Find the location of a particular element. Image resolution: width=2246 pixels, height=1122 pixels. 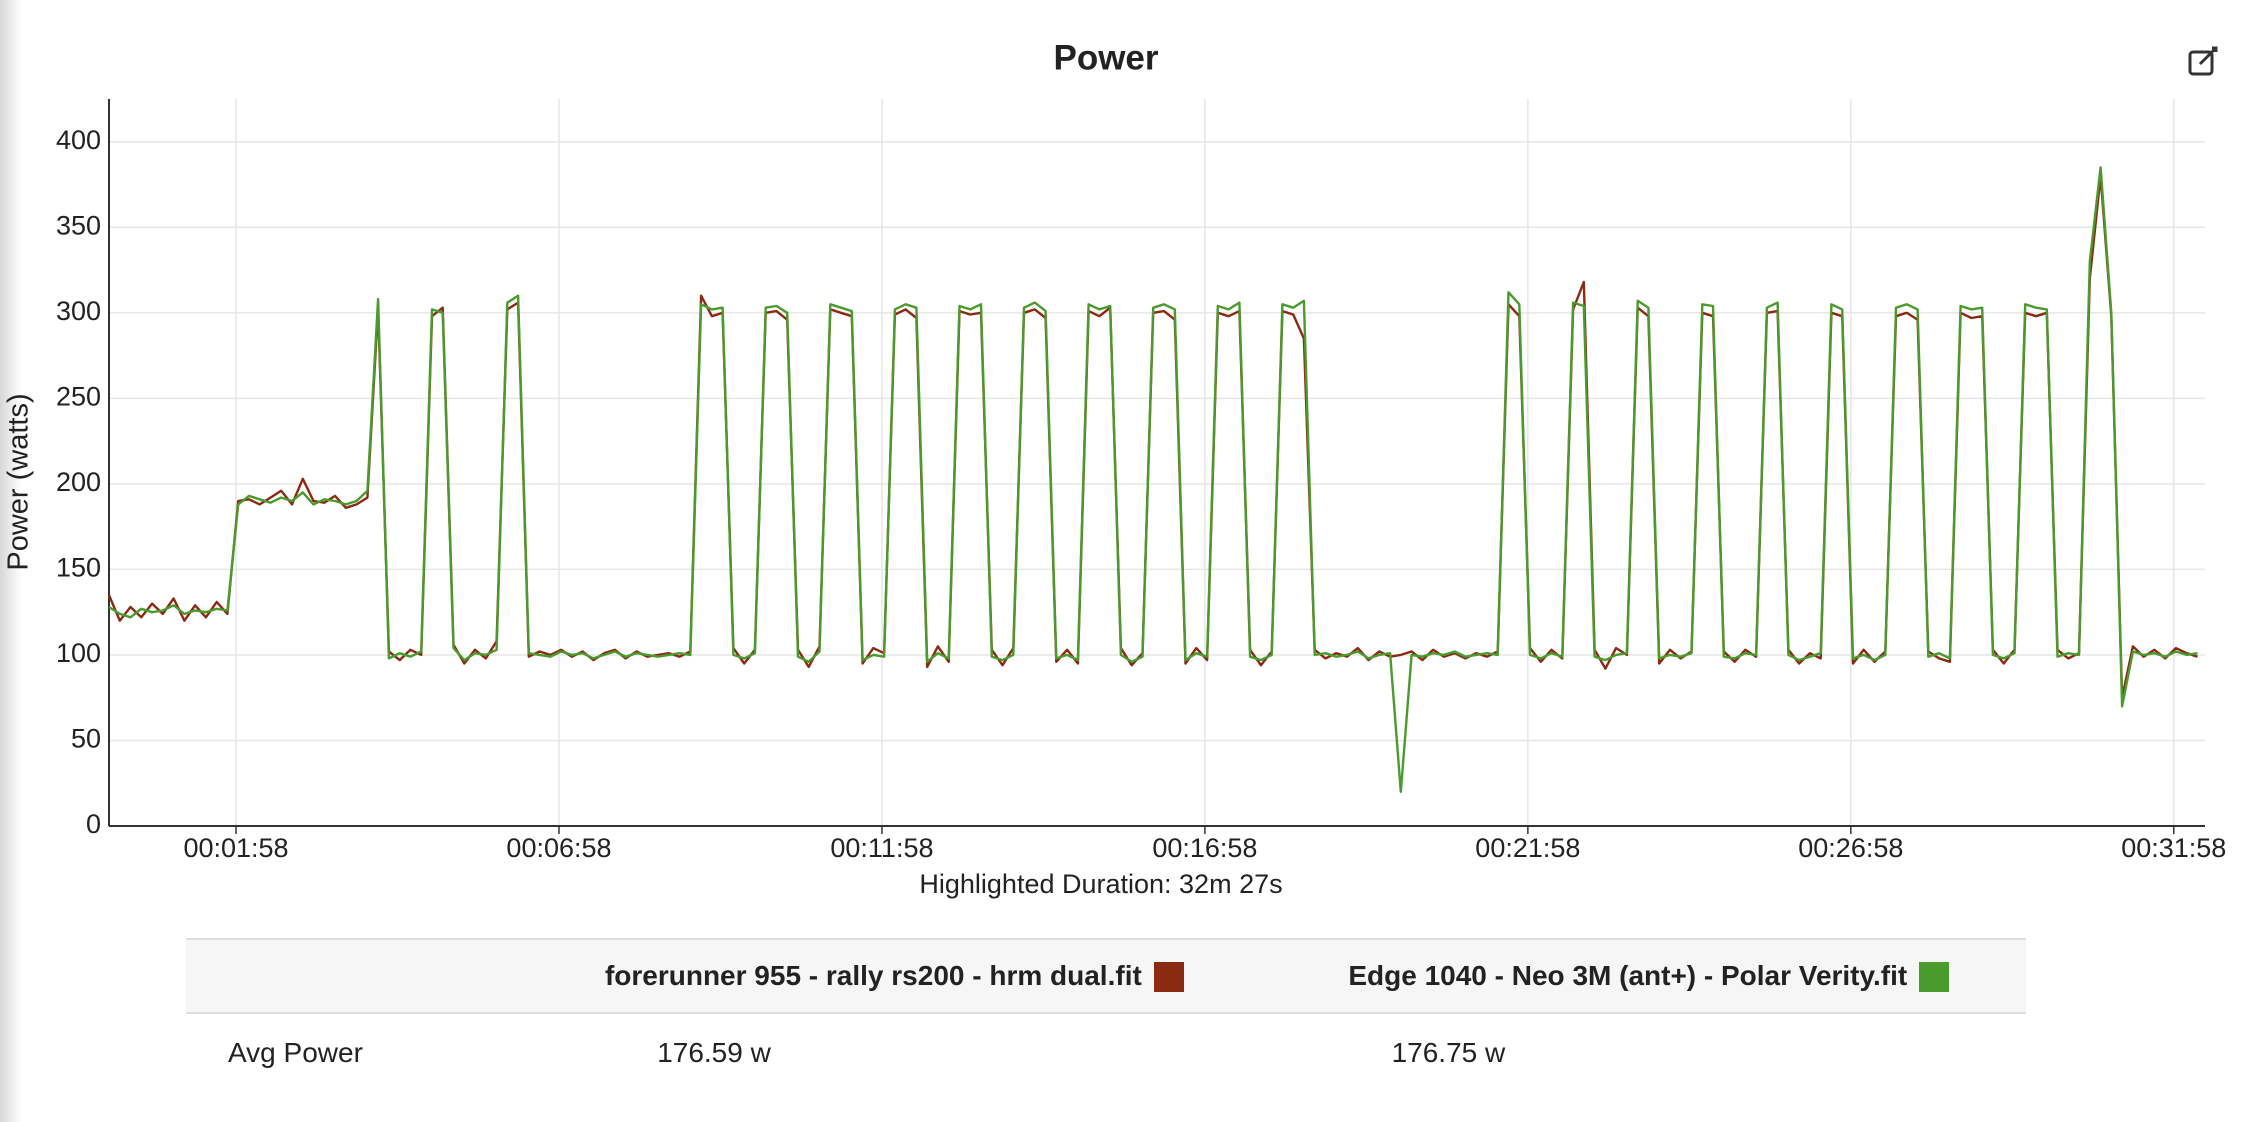

edge-shade is located at coordinates (11, 561).